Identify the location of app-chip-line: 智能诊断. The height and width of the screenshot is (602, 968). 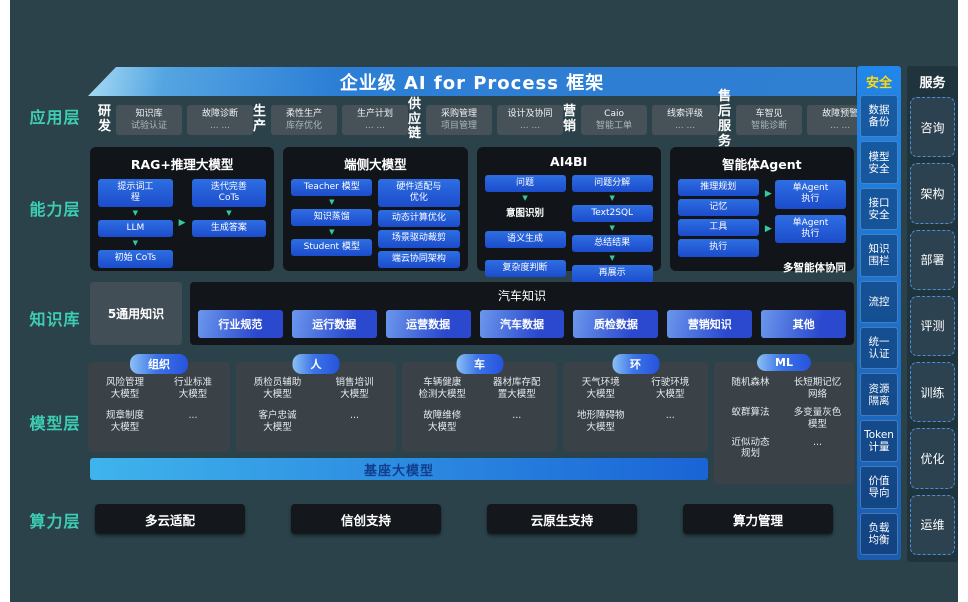
(769, 126).